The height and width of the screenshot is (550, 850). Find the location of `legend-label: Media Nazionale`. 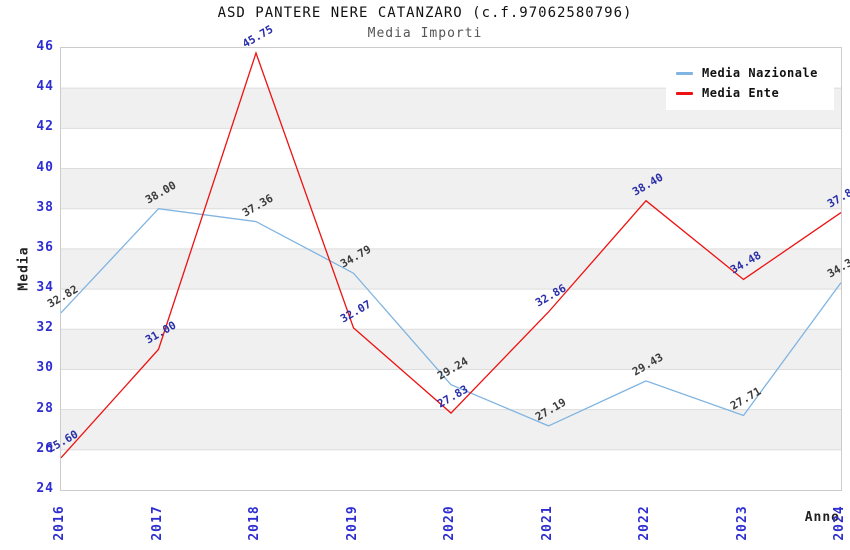

legend-label: Media Nazionale is located at coordinates (760, 73).